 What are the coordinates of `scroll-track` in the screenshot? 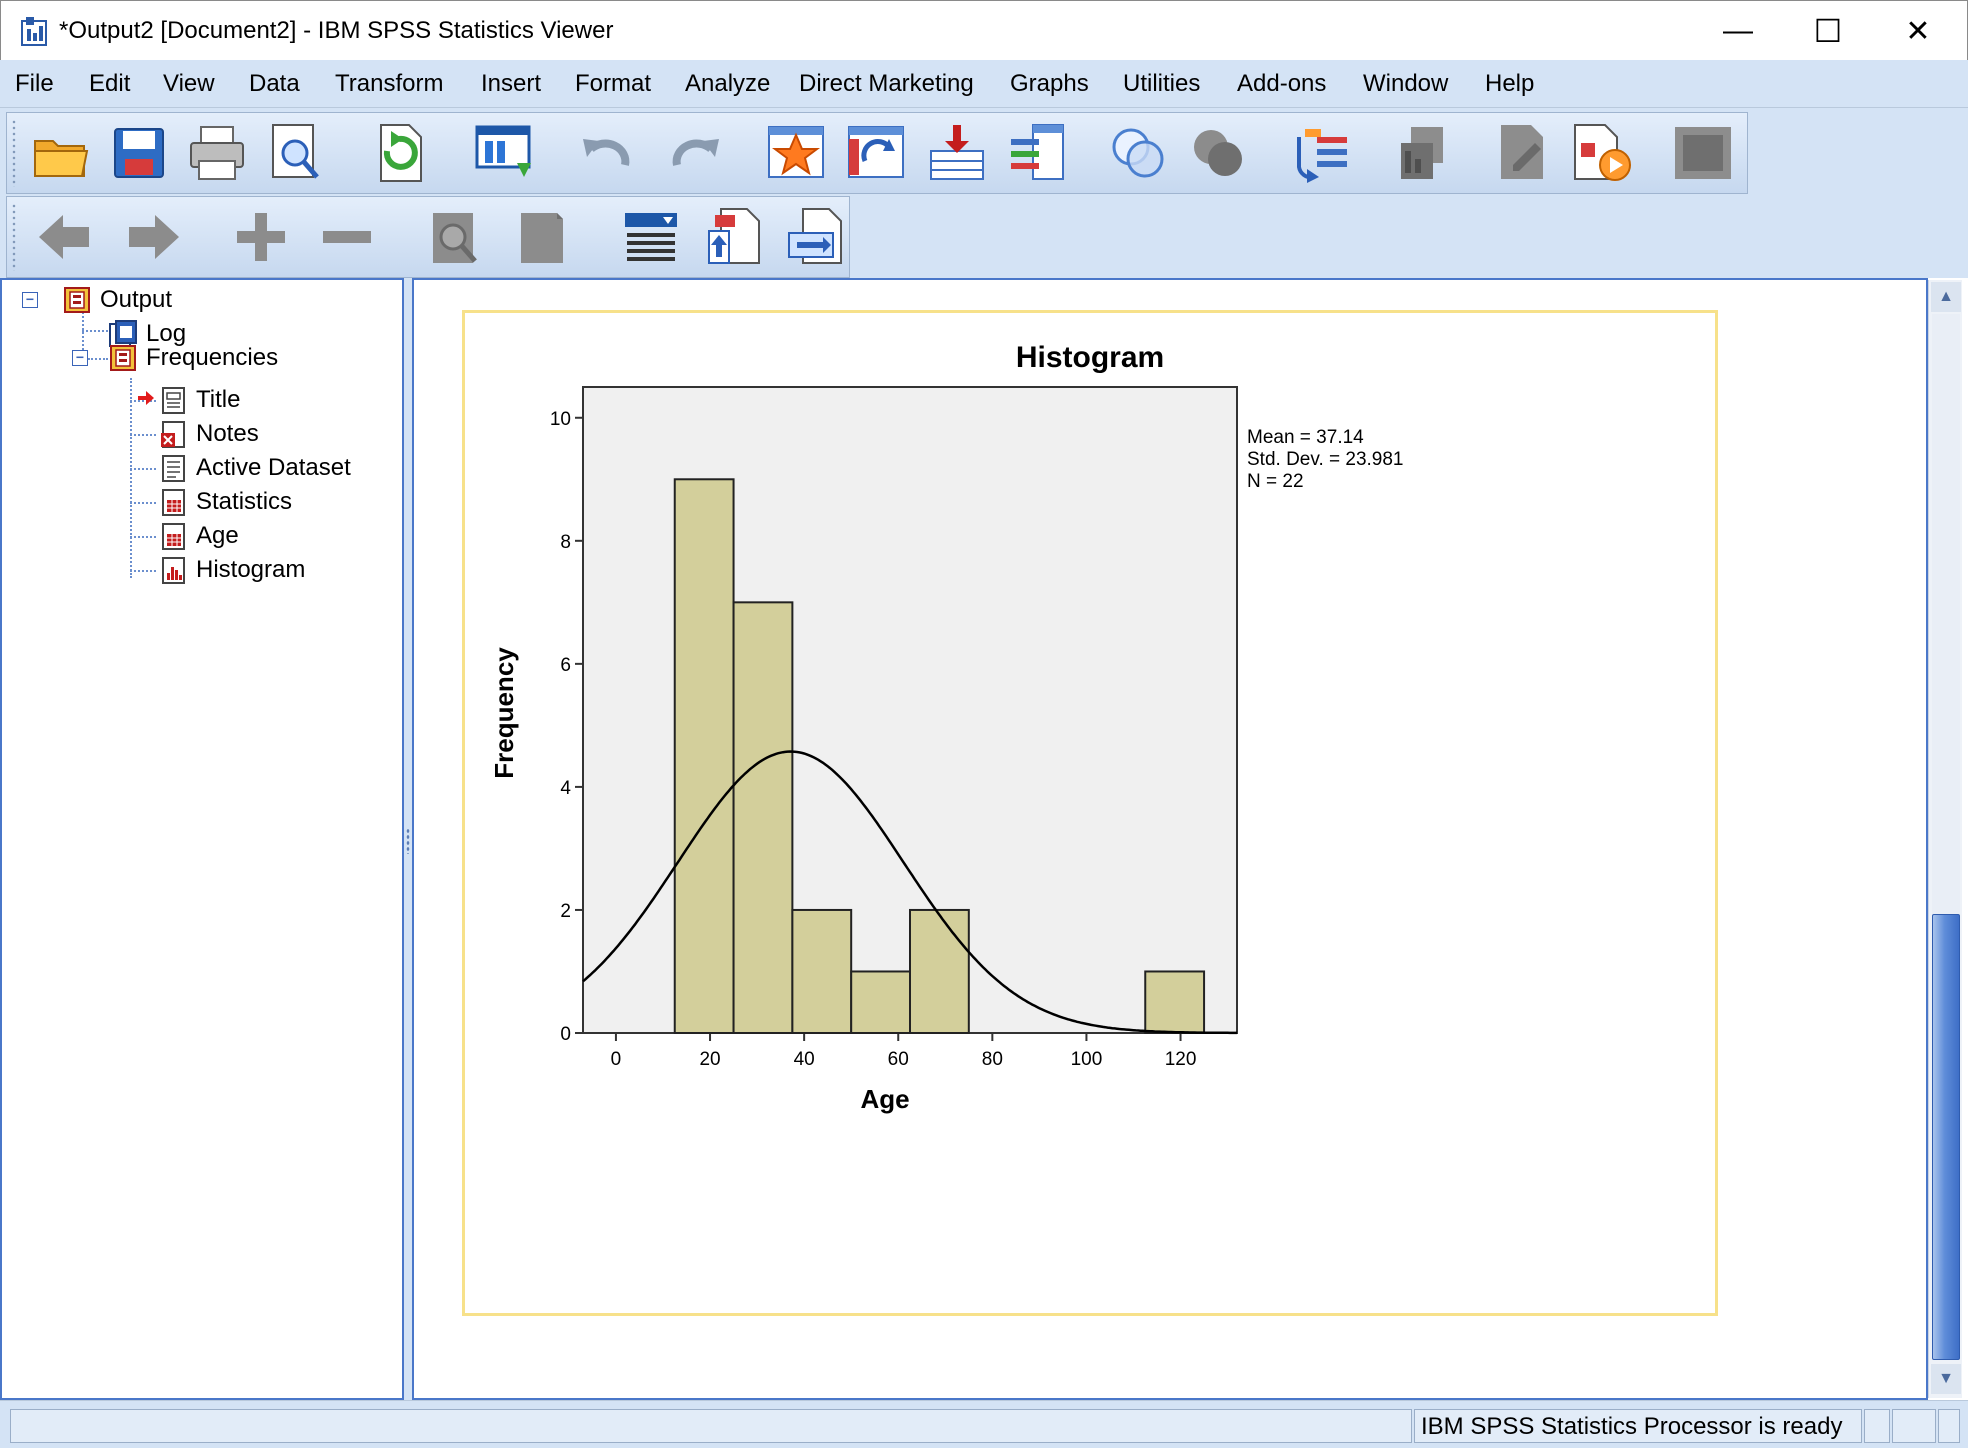 It's located at (1946, 614).